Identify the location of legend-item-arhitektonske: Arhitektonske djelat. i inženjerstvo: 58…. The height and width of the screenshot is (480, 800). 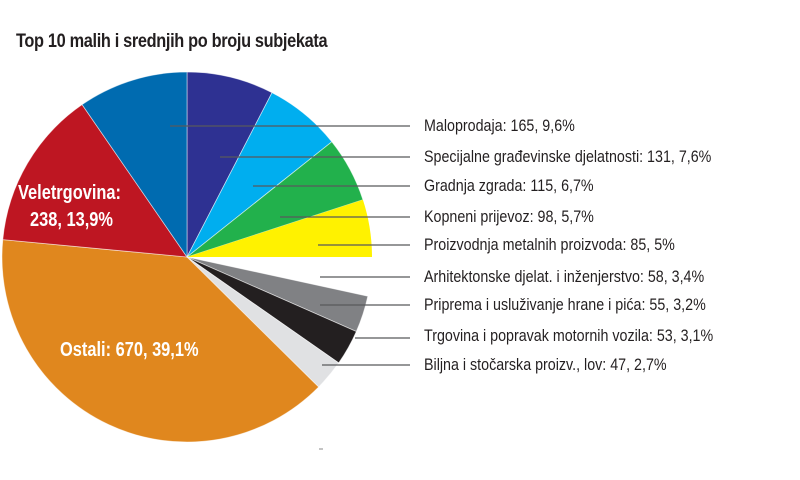
(564, 276).